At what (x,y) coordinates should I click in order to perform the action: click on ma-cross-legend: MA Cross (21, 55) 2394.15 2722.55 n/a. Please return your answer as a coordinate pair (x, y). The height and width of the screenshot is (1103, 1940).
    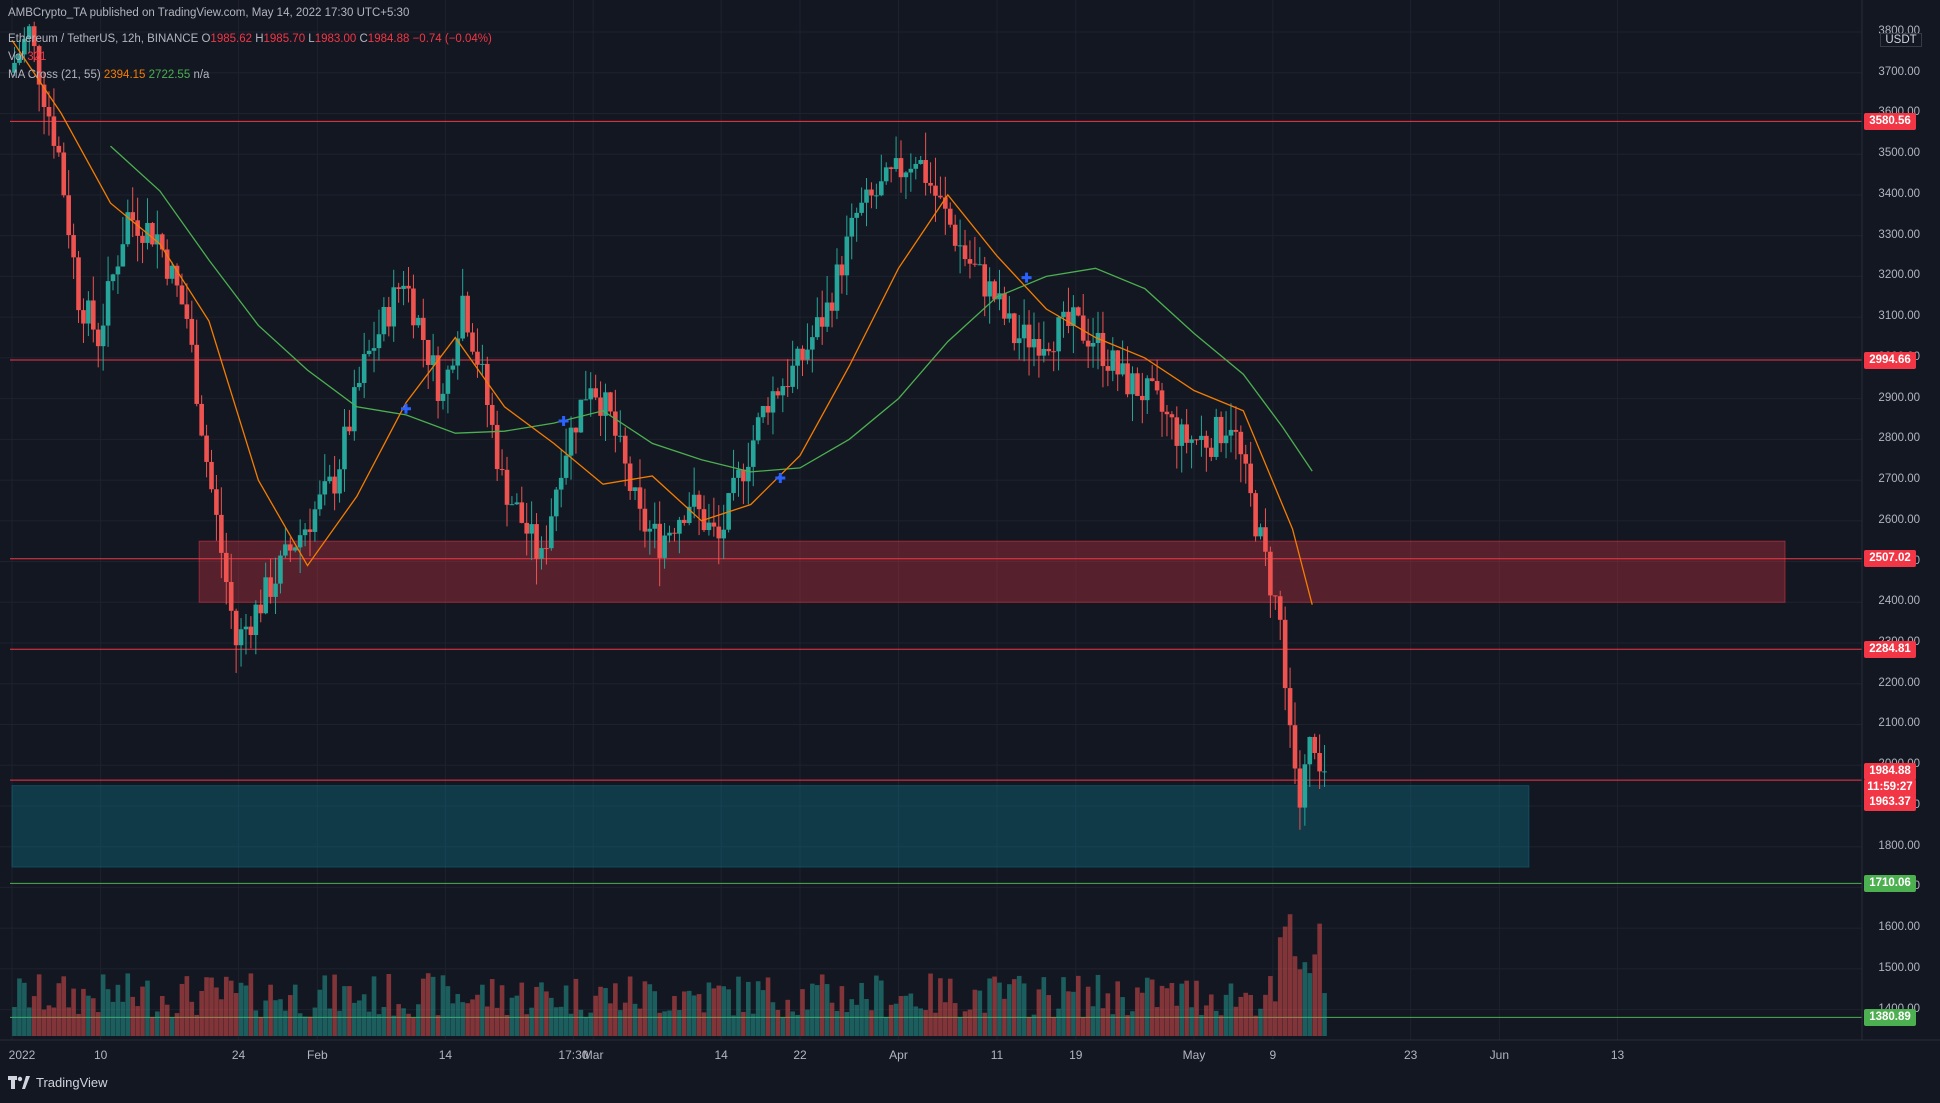
    Looking at the image, I should click on (108, 75).